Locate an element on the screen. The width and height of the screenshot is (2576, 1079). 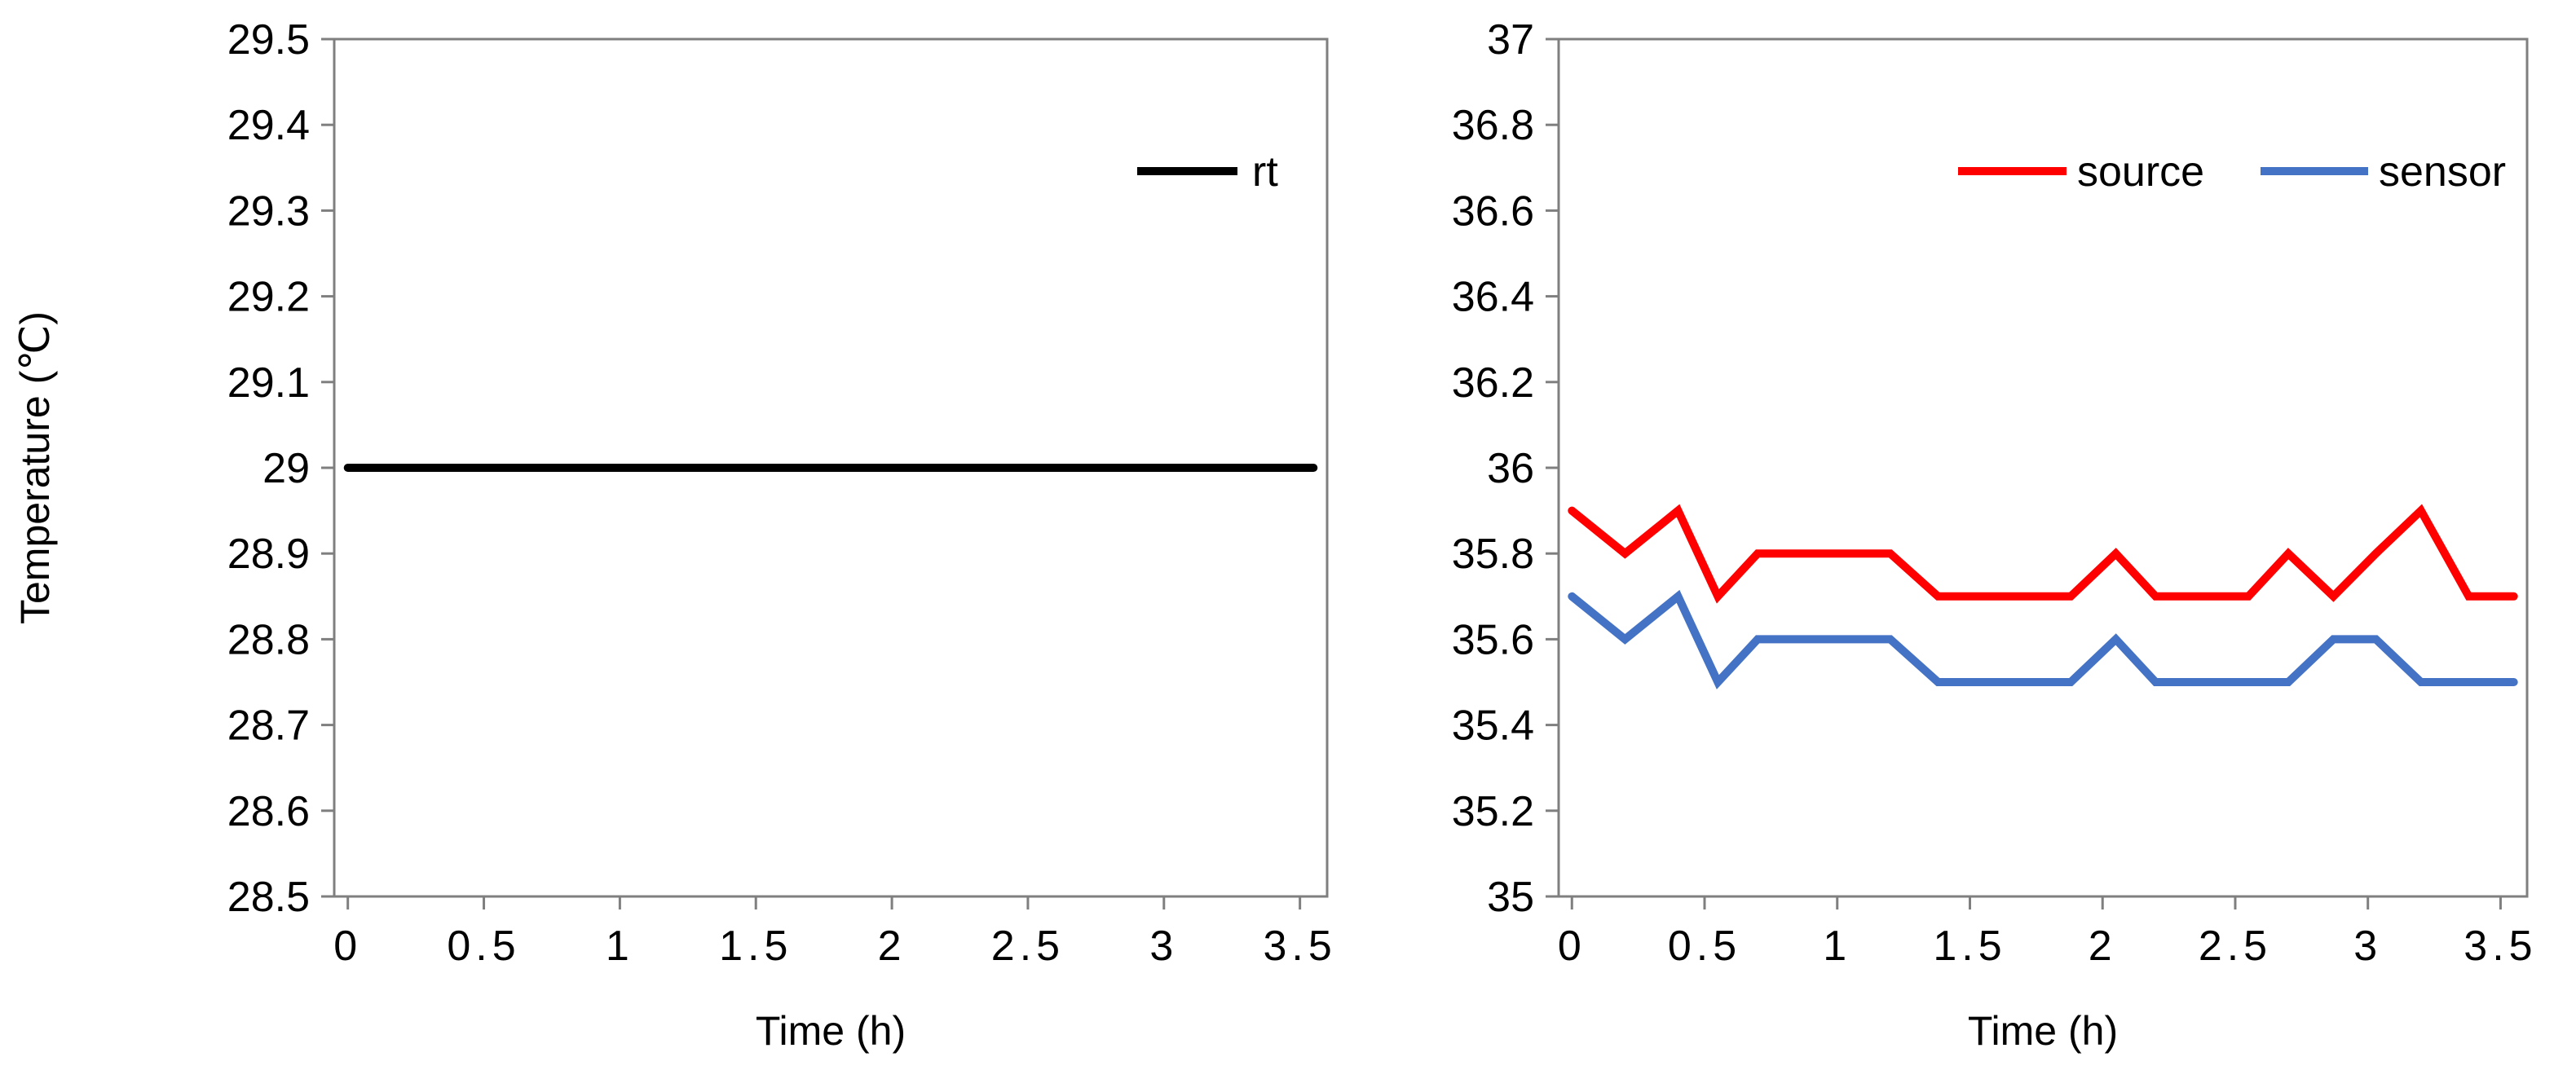
left-x-tick-label: 0.5 is located at coordinates (483, 947).